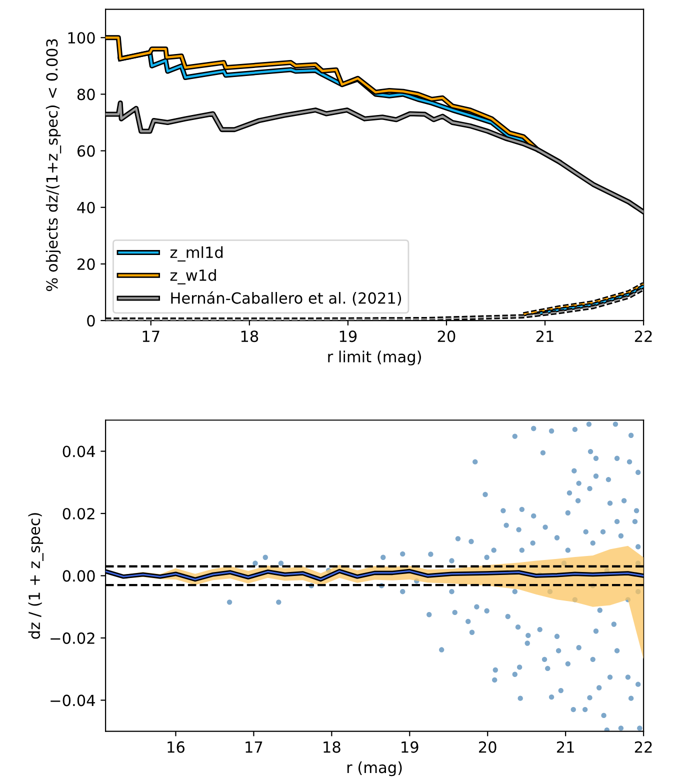 Image resolution: width=681 pixels, height=778 pixels. What do you see at coordinates (78, 514) in the screenshot?
I see `y-tick-label: 0.02` at bounding box center [78, 514].